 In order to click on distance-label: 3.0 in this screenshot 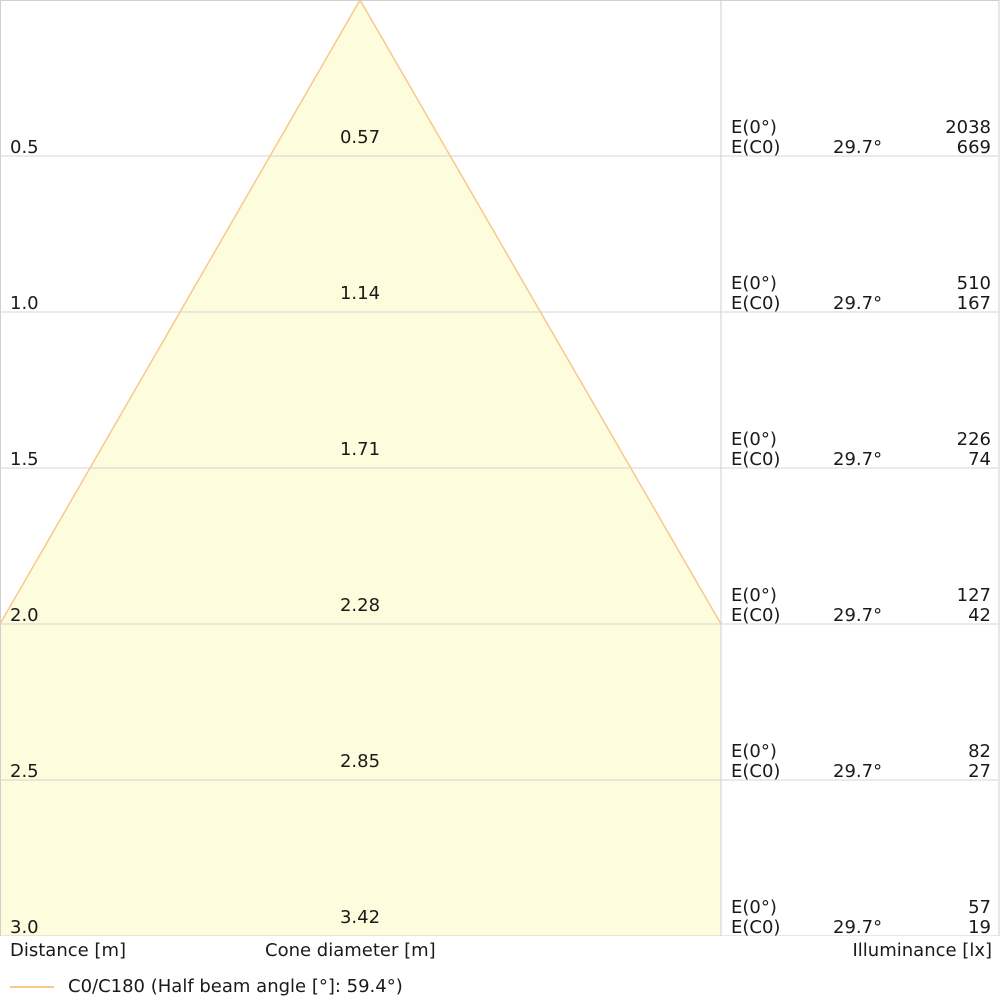, I will do `click(24, 926)`.